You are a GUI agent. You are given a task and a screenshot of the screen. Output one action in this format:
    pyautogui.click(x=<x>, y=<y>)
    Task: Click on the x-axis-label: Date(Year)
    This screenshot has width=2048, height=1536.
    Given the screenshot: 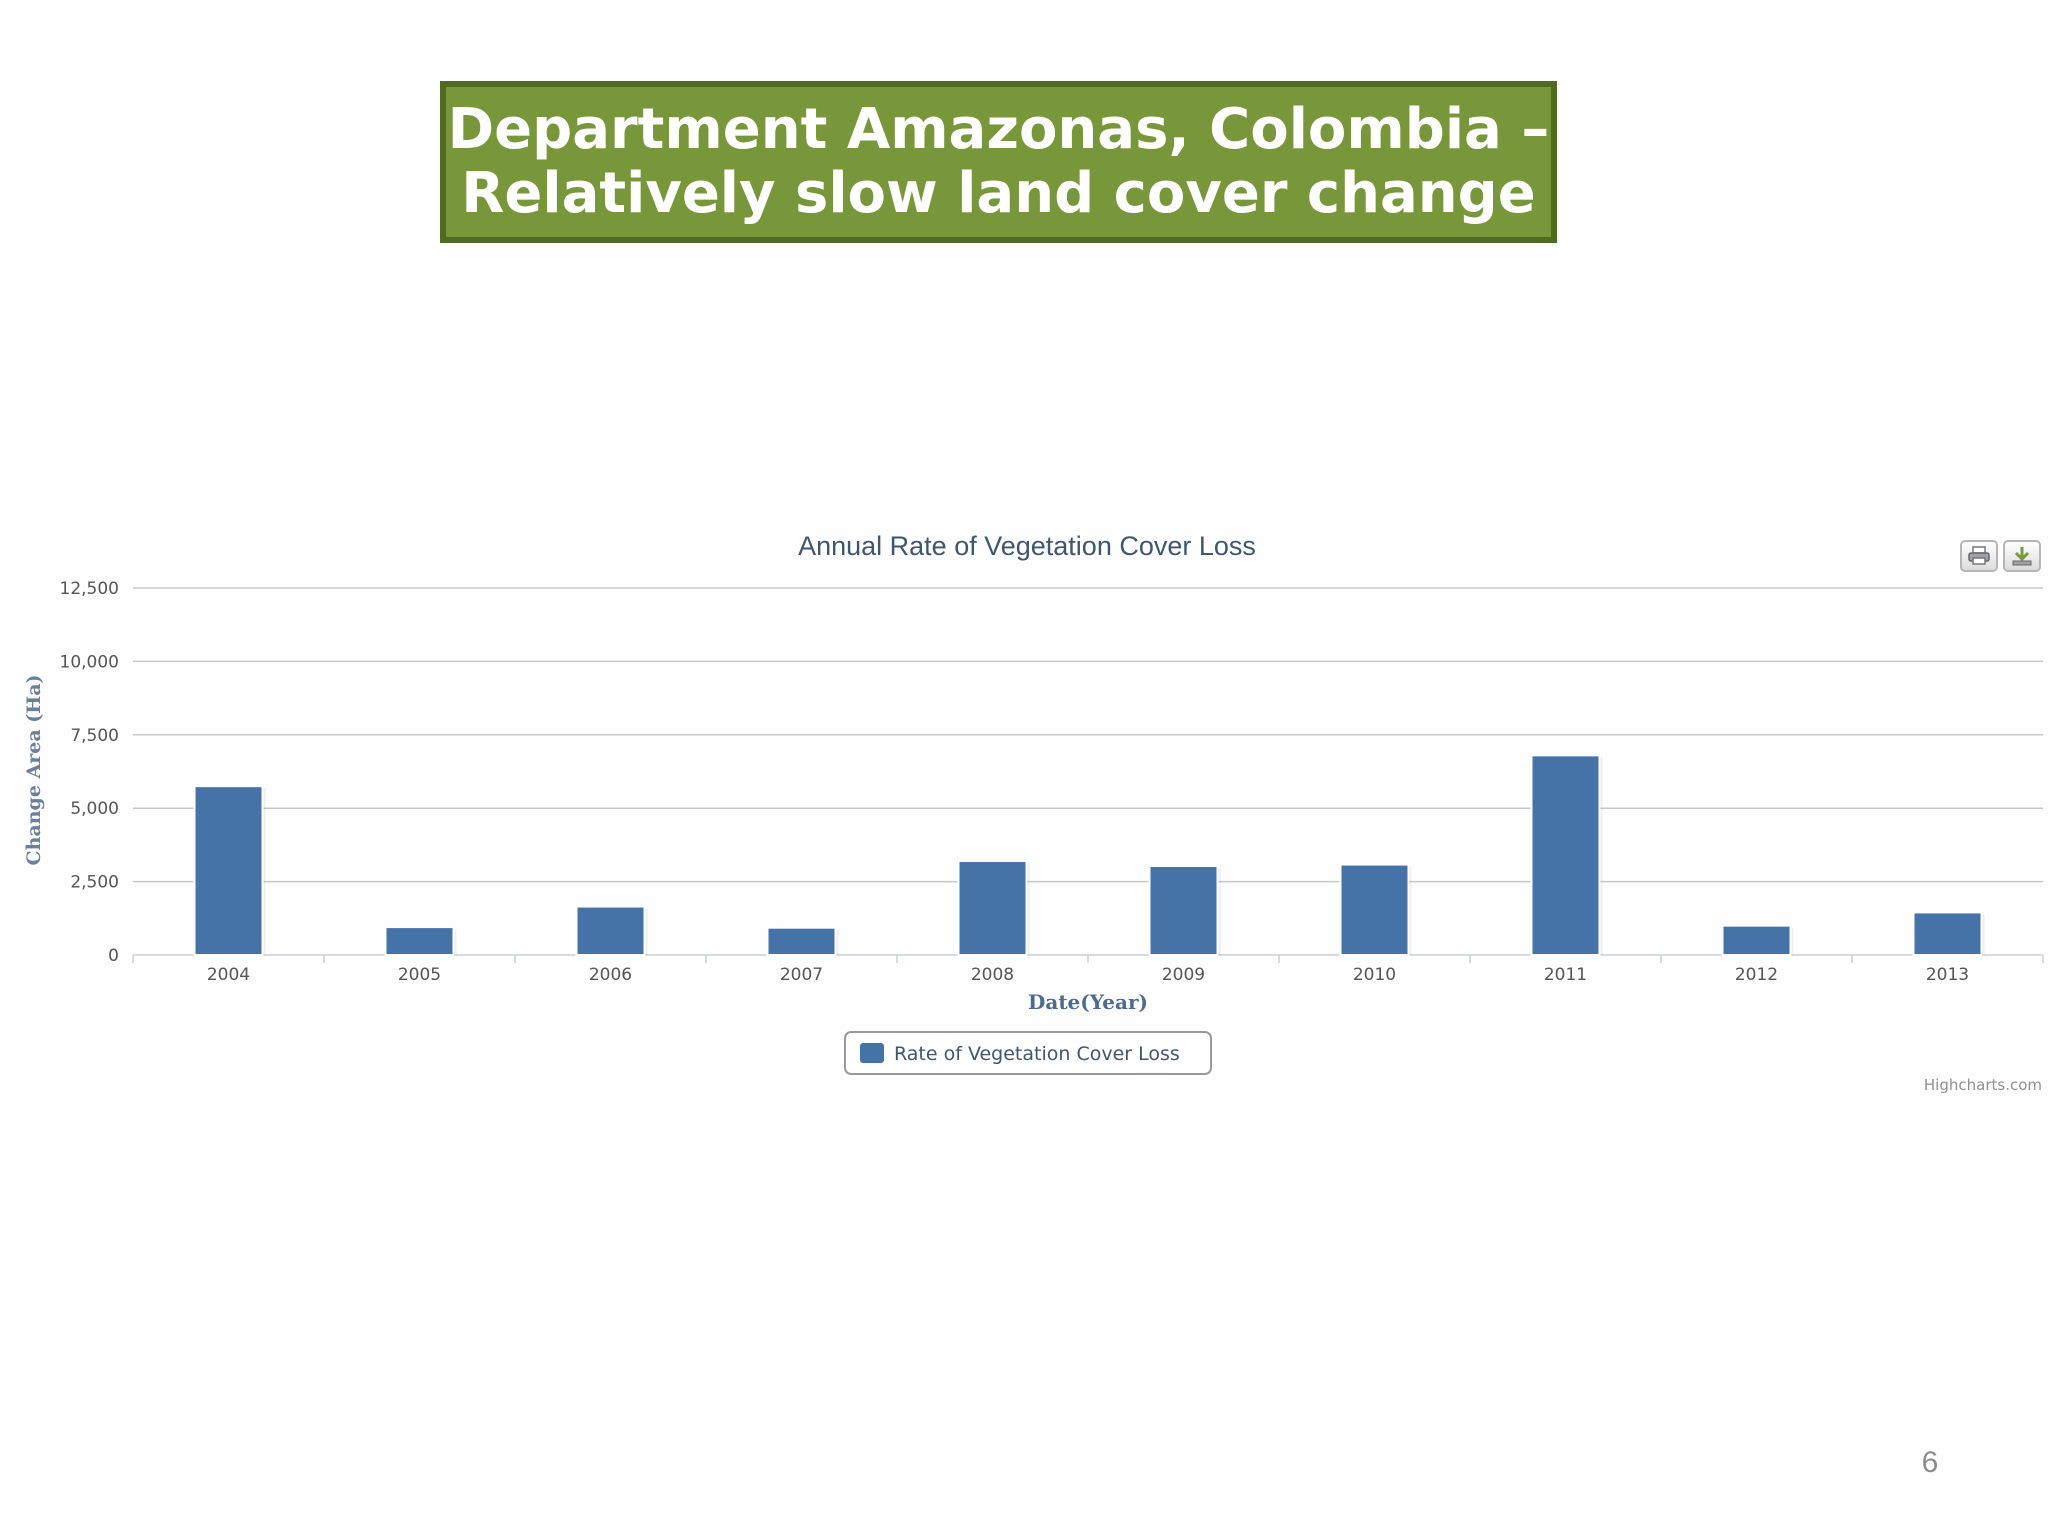 What is the action you would take?
    pyautogui.click(x=1088, y=1002)
    